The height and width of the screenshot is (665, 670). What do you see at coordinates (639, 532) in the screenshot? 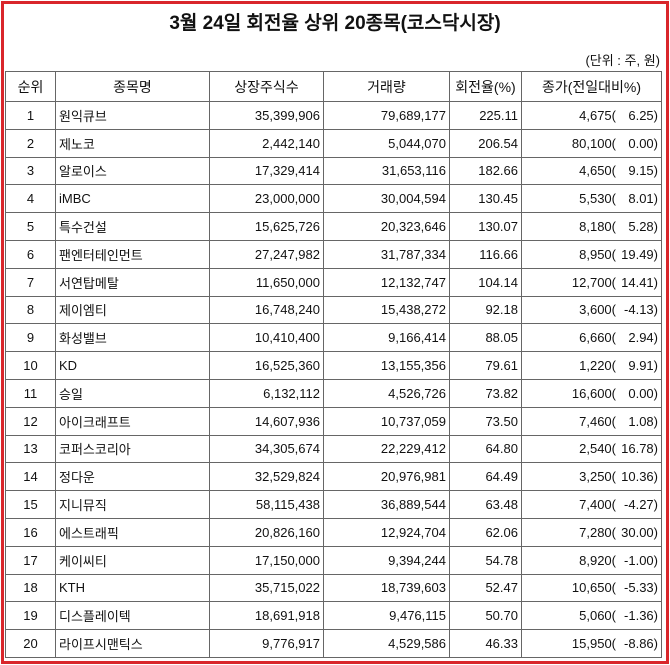
I see `change-percent: 30.00)` at bounding box center [639, 532].